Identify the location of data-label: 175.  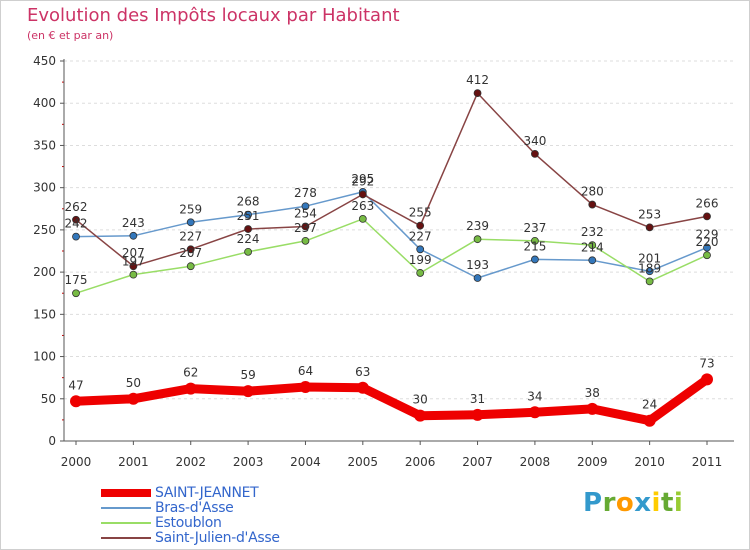
(76, 280).